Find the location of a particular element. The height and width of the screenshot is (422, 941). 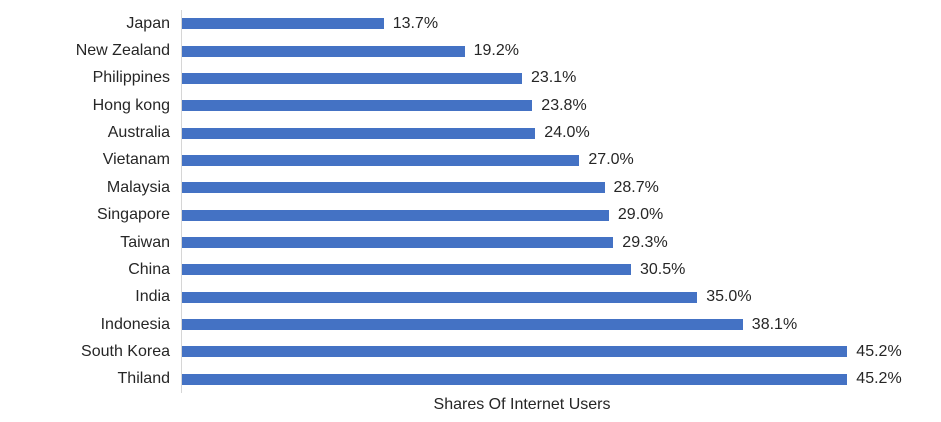

category-label: Malaysia is located at coordinates (138, 187).